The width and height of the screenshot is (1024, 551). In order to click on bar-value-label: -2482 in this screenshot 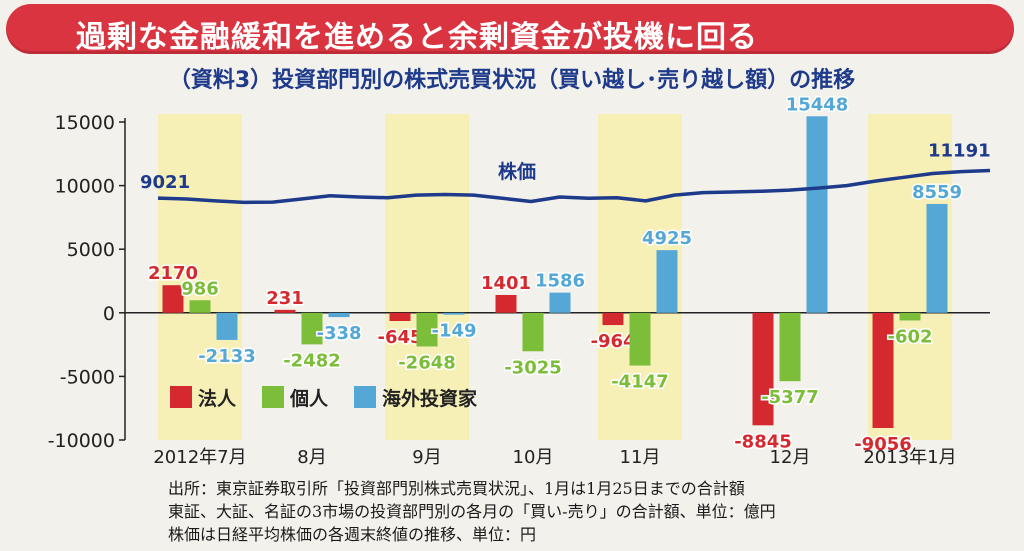, I will do `click(312, 360)`.